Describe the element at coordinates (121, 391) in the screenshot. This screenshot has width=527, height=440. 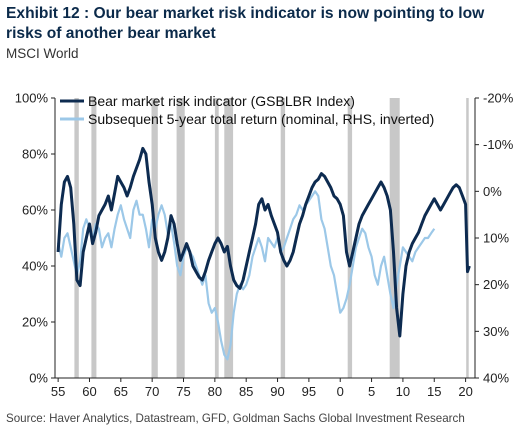
I see `x-tick-label: 65` at that location.